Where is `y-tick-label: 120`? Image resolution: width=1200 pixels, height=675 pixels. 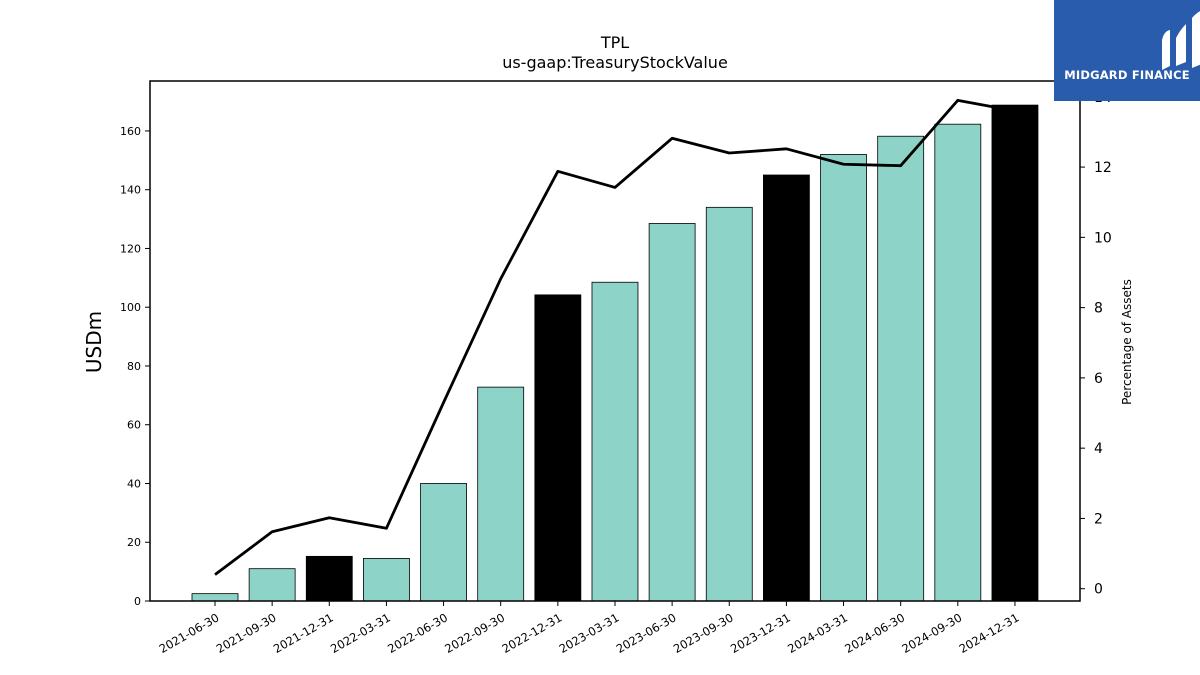
y-tick-label: 120 is located at coordinates (130, 248).